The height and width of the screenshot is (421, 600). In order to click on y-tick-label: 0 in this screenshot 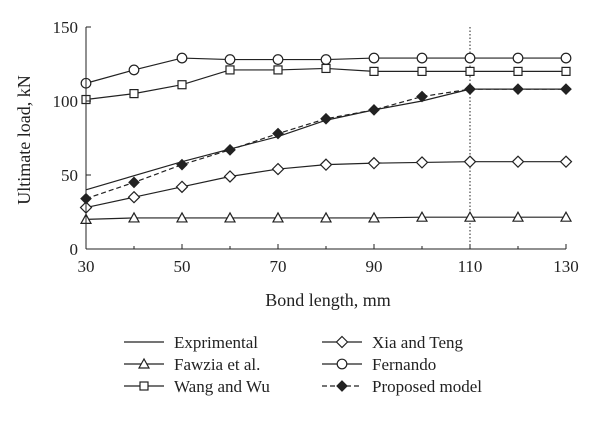, I will do `click(74, 249)`.